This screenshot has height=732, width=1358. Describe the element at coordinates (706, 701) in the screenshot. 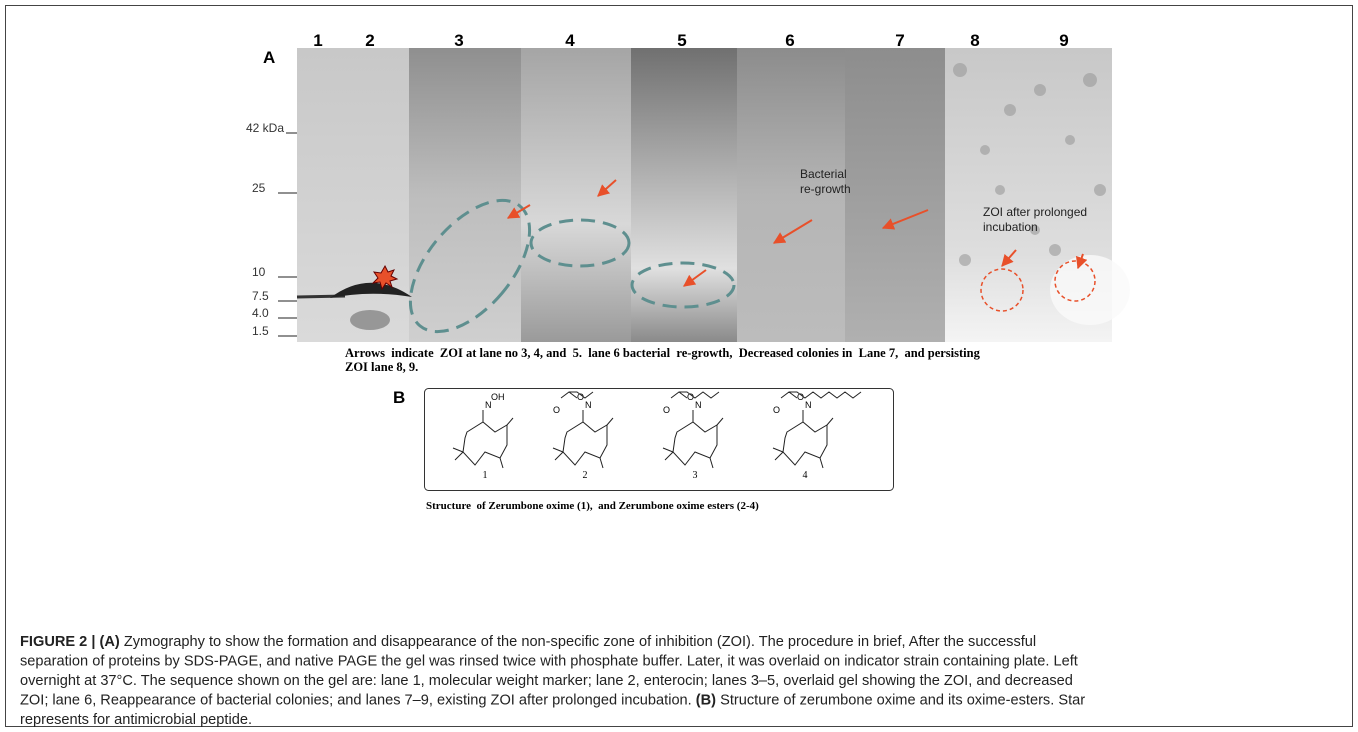

I see `caption-text: (B)` at that location.